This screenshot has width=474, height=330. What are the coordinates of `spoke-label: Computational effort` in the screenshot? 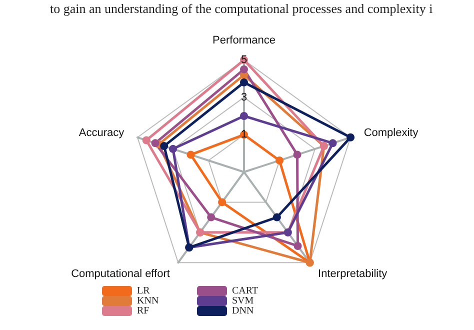 It's located at (120, 274).